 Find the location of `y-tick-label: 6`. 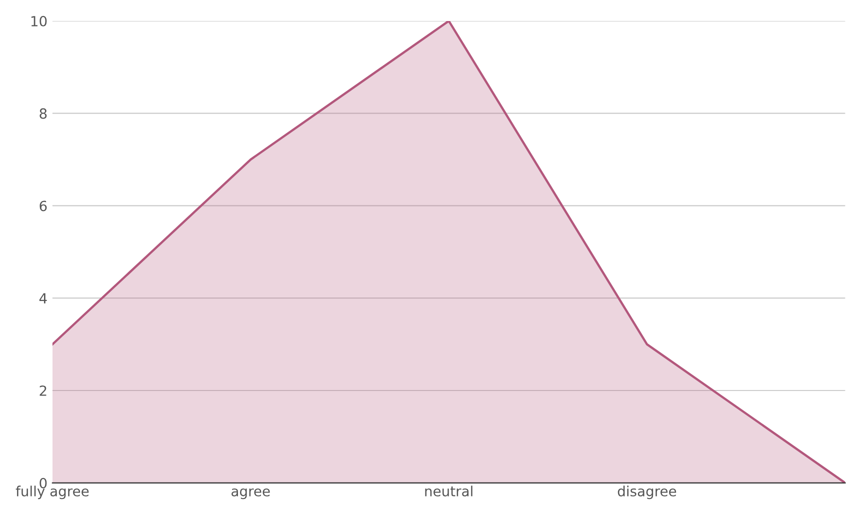

y-tick-label: 6 is located at coordinates (43, 206).